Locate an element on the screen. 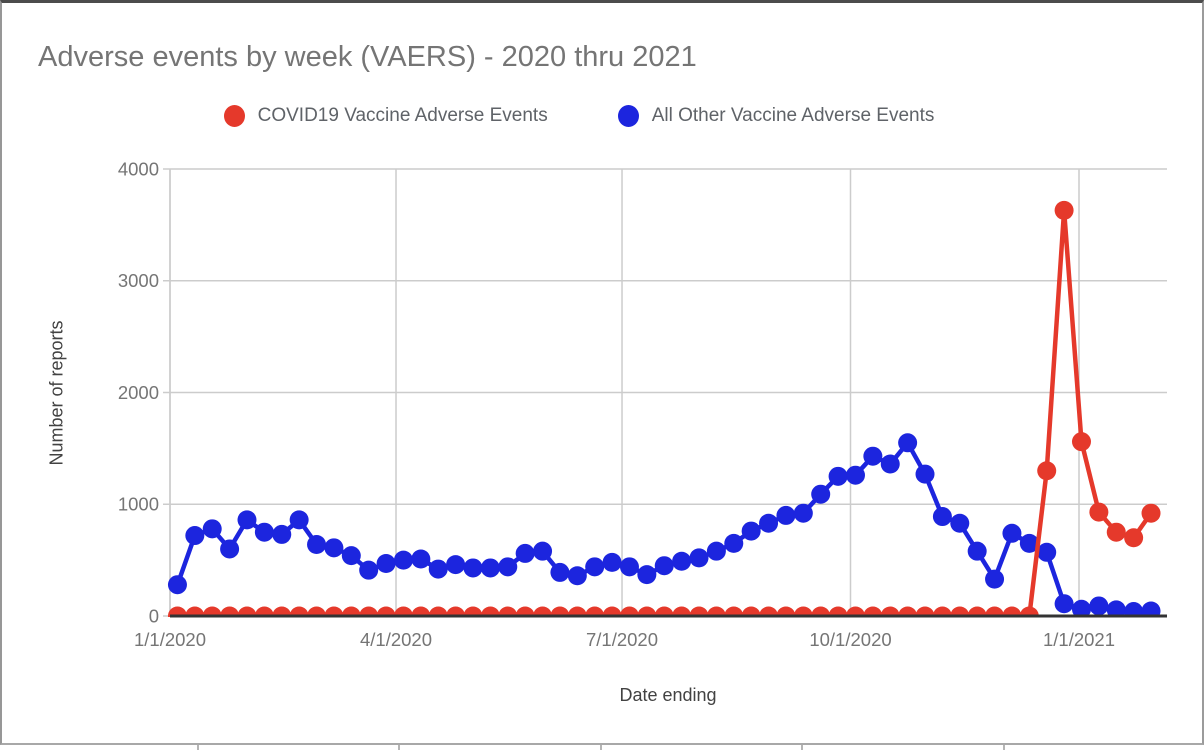  legend-item-all-other: All Other Vaccine Adverse Events is located at coordinates (775, 116).